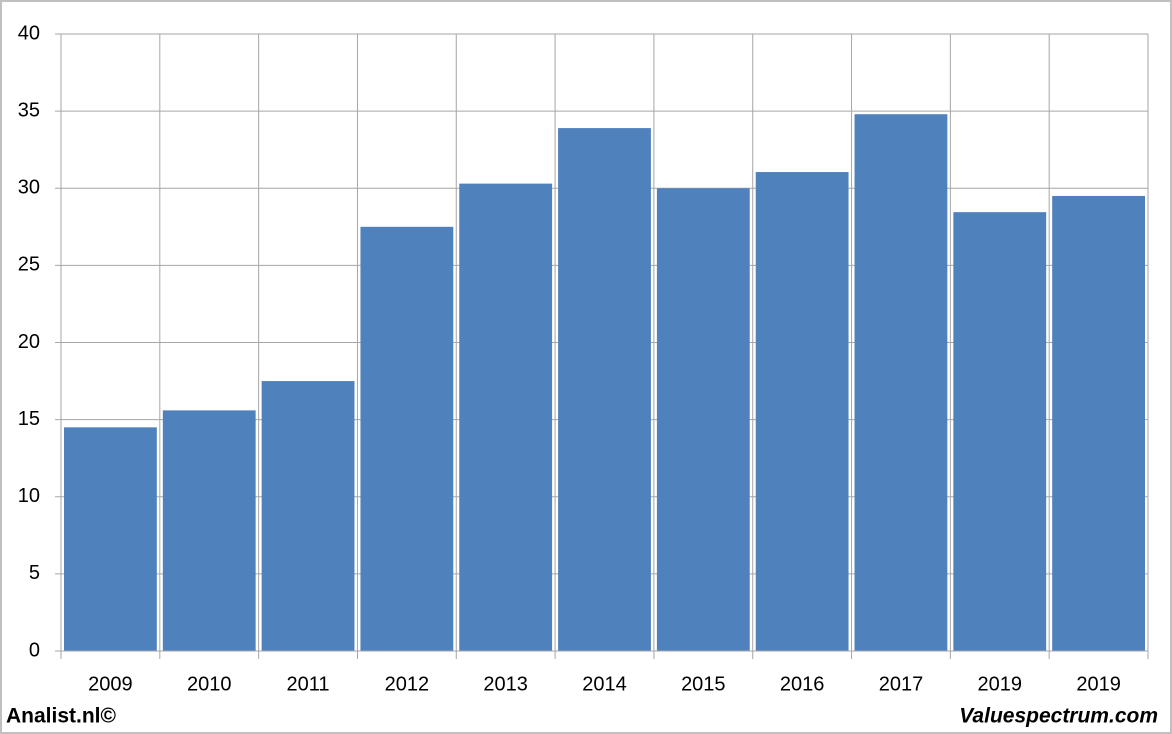  Describe the element at coordinates (61, 716) in the screenshot. I see `source-left: Analist.nl©` at that location.